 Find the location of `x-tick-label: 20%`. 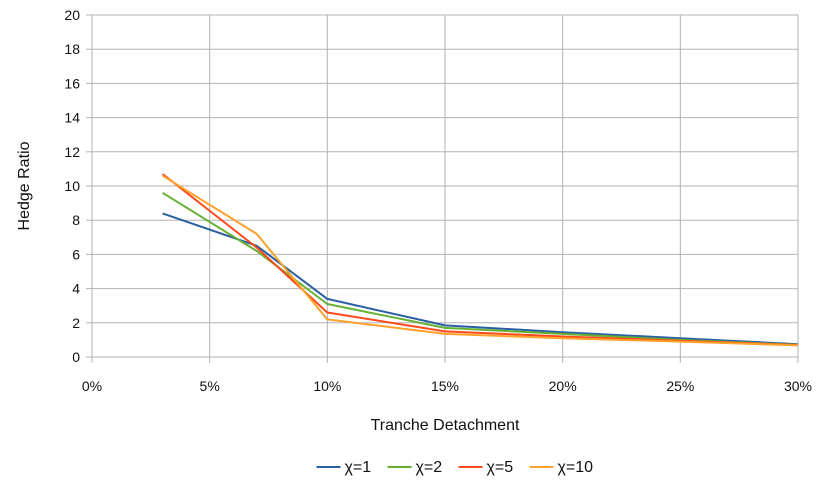

x-tick-label: 20% is located at coordinates (563, 386).